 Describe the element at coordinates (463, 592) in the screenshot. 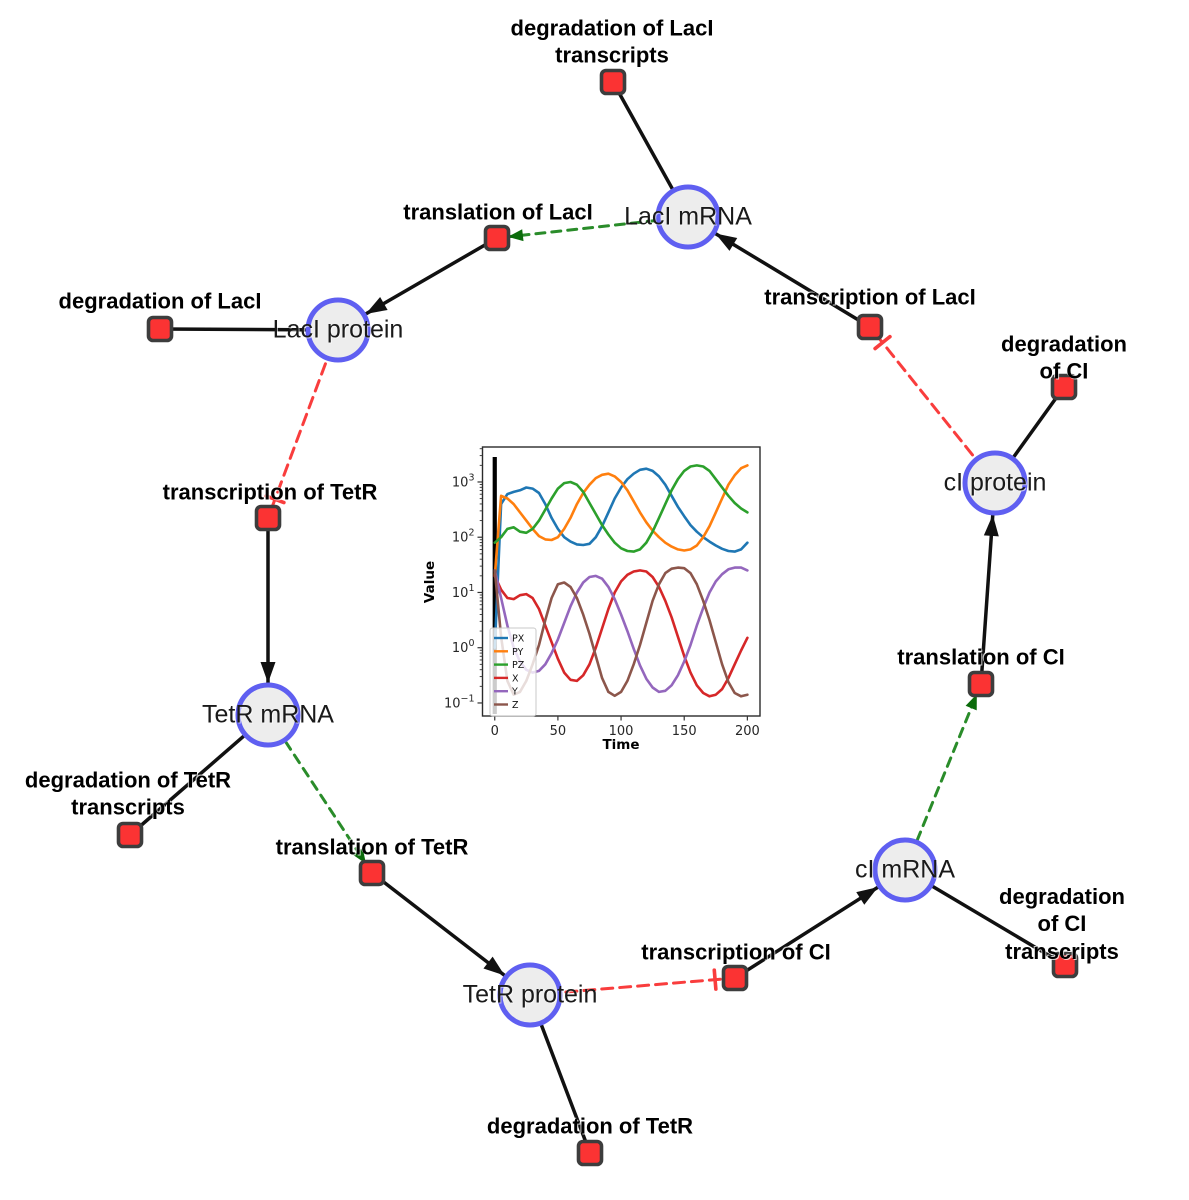

I see `y-tick-label: 10¹` at that location.